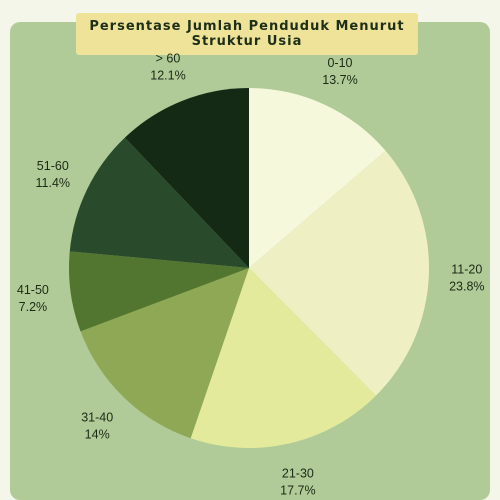 The image size is (500, 500). I want to click on slice-label-21-30: 21-30, so click(298, 473).